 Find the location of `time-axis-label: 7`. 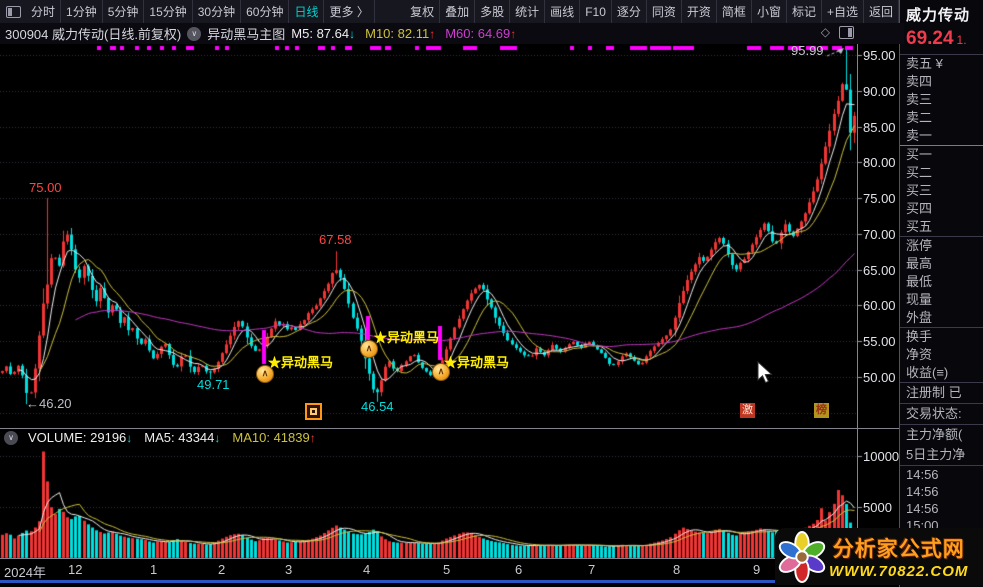

time-axis-label: 7 is located at coordinates (592, 569).